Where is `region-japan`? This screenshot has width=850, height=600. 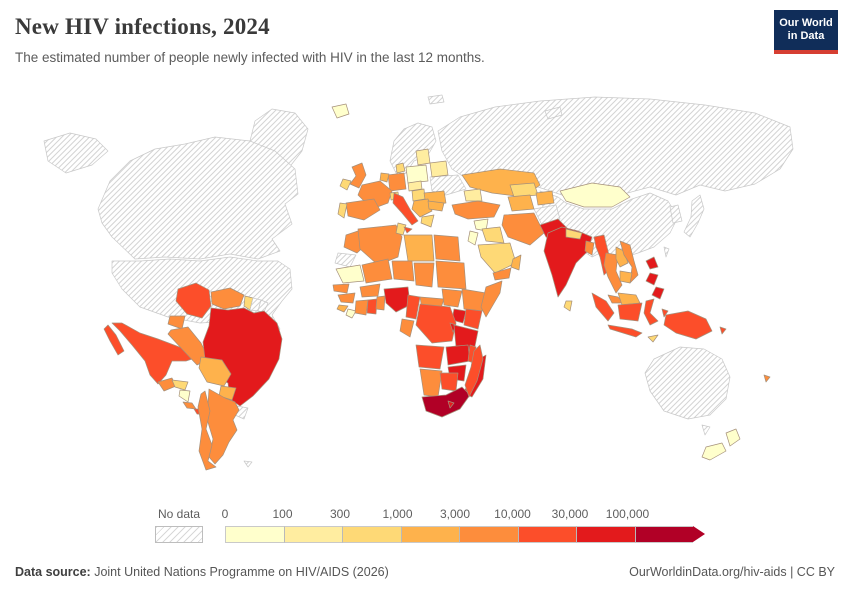
region-japan is located at coordinates (694, 216).